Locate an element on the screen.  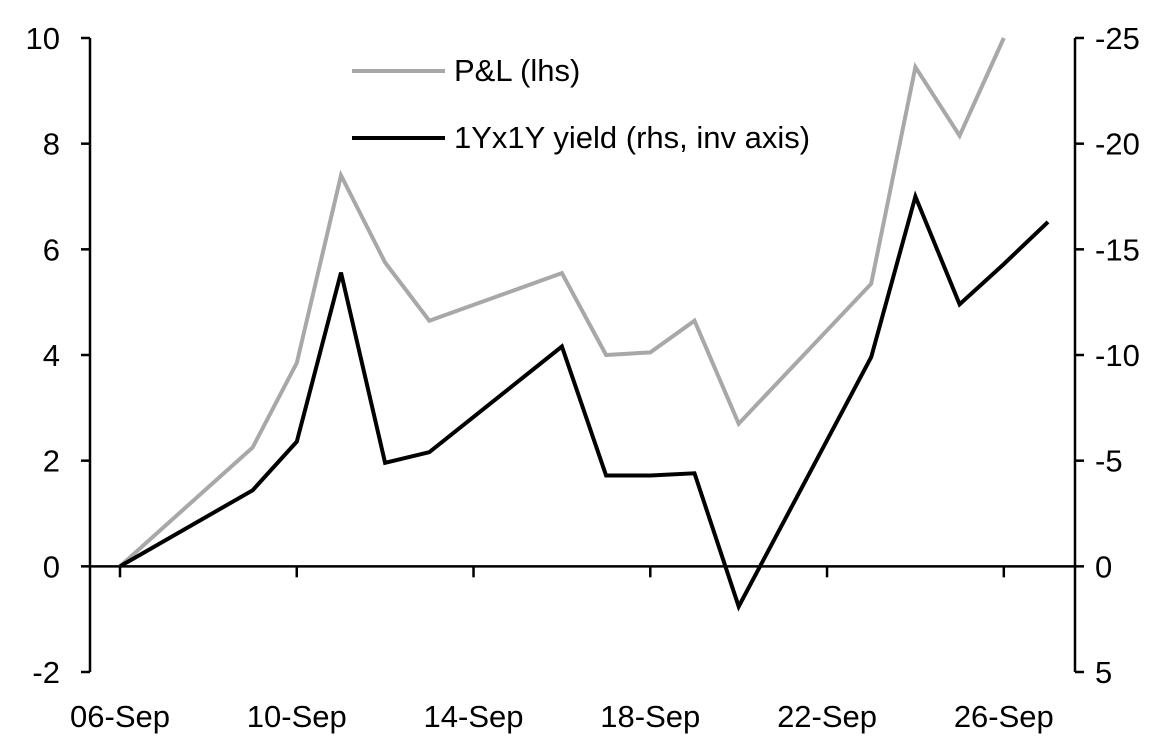
x-axis-tick-label: 18-Sep is located at coordinates (650, 716).